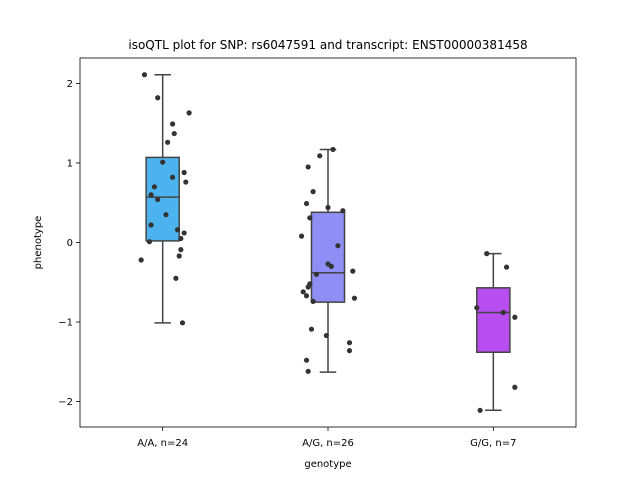  What do you see at coordinates (162, 443) in the screenshot?
I see `x-tick-label: A/A, n=24` at bounding box center [162, 443].